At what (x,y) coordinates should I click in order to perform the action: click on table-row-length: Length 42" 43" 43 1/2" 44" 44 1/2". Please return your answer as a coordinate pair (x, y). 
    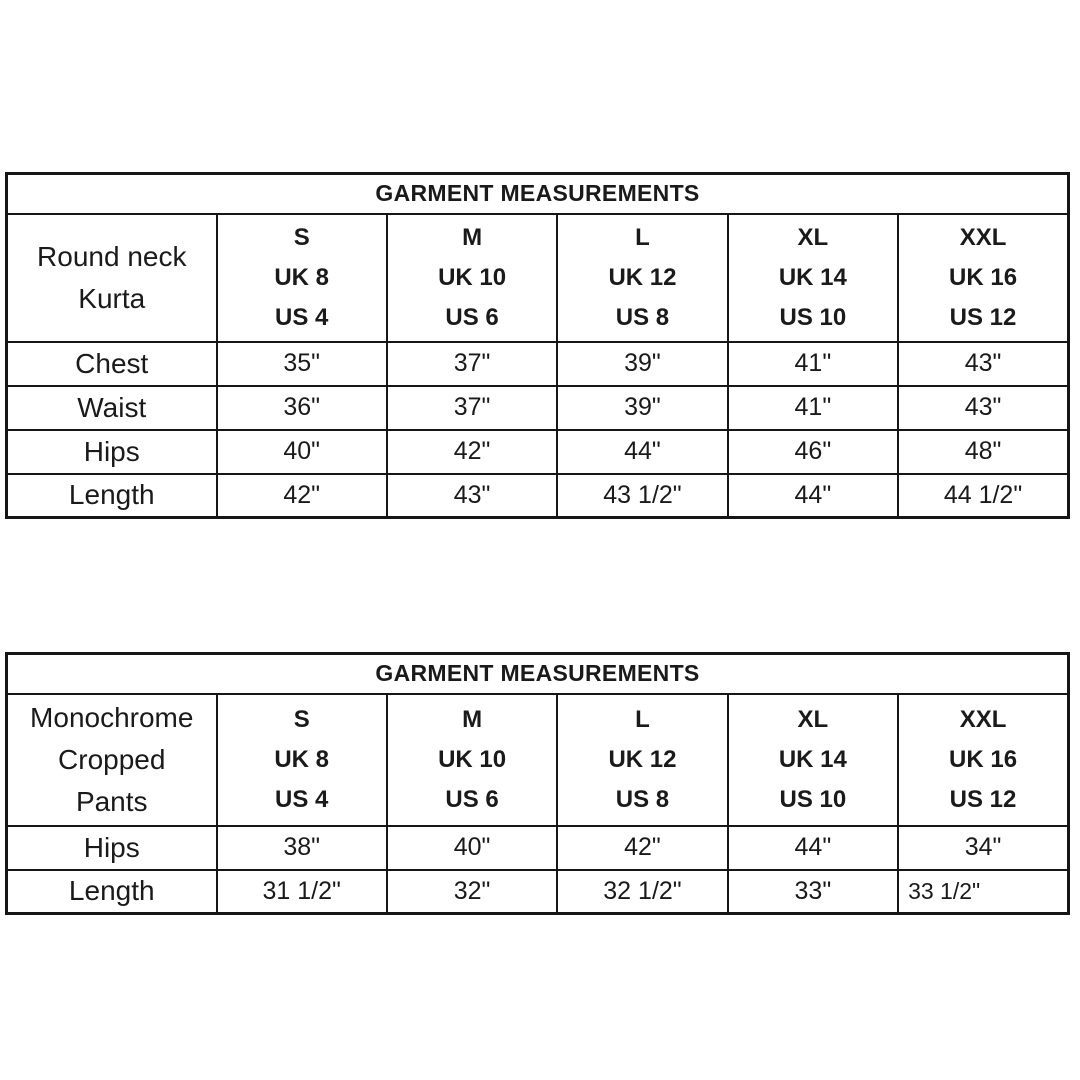
    Looking at the image, I should click on (537, 495).